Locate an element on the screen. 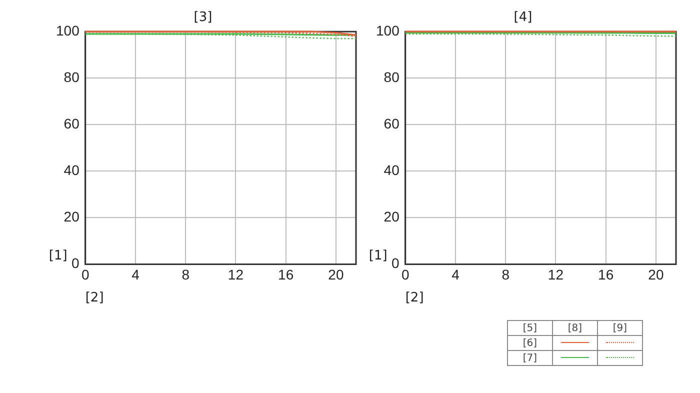 Image resolution: width=700 pixels, height=393 pixels. text: [8] is located at coordinates (575, 328).